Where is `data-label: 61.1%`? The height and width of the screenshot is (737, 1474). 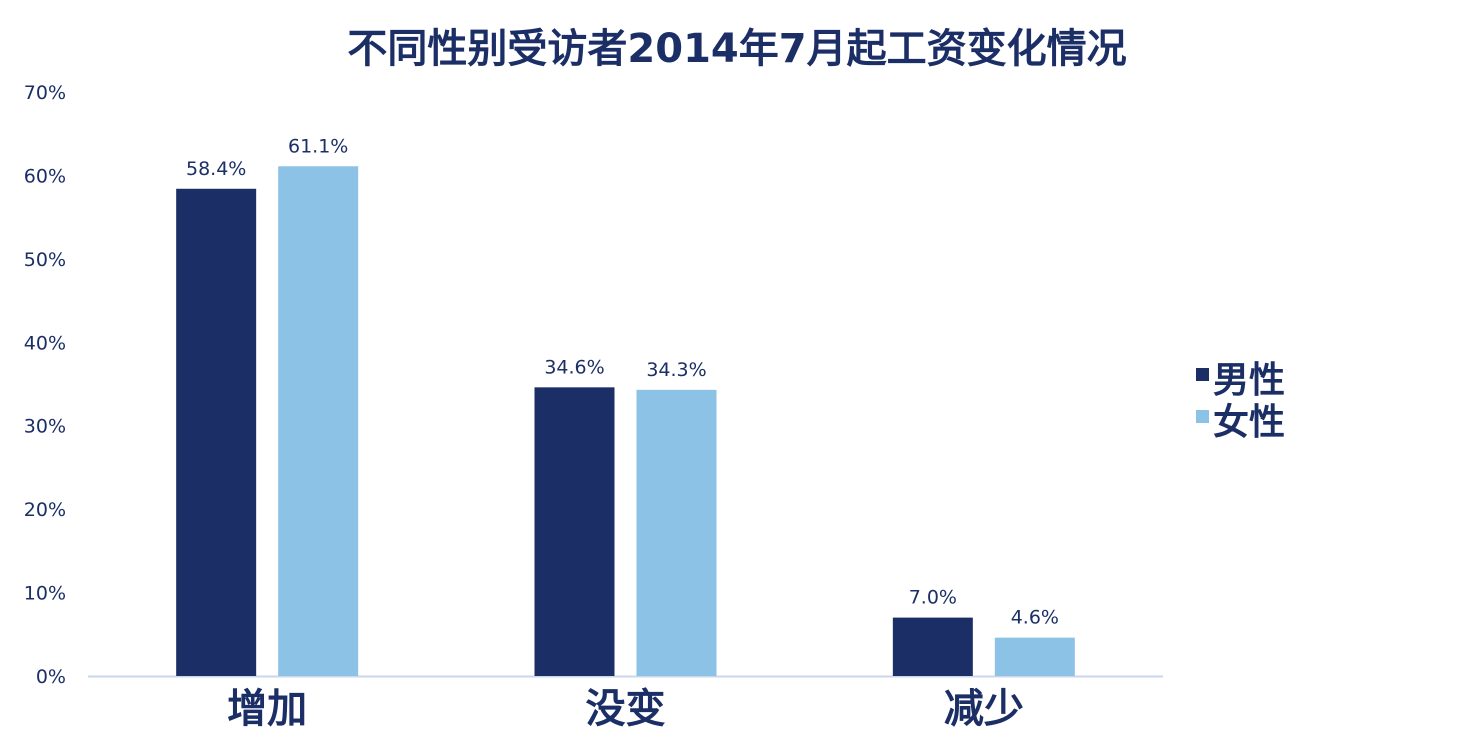
data-label: 61.1% is located at coordinates (318, 146).